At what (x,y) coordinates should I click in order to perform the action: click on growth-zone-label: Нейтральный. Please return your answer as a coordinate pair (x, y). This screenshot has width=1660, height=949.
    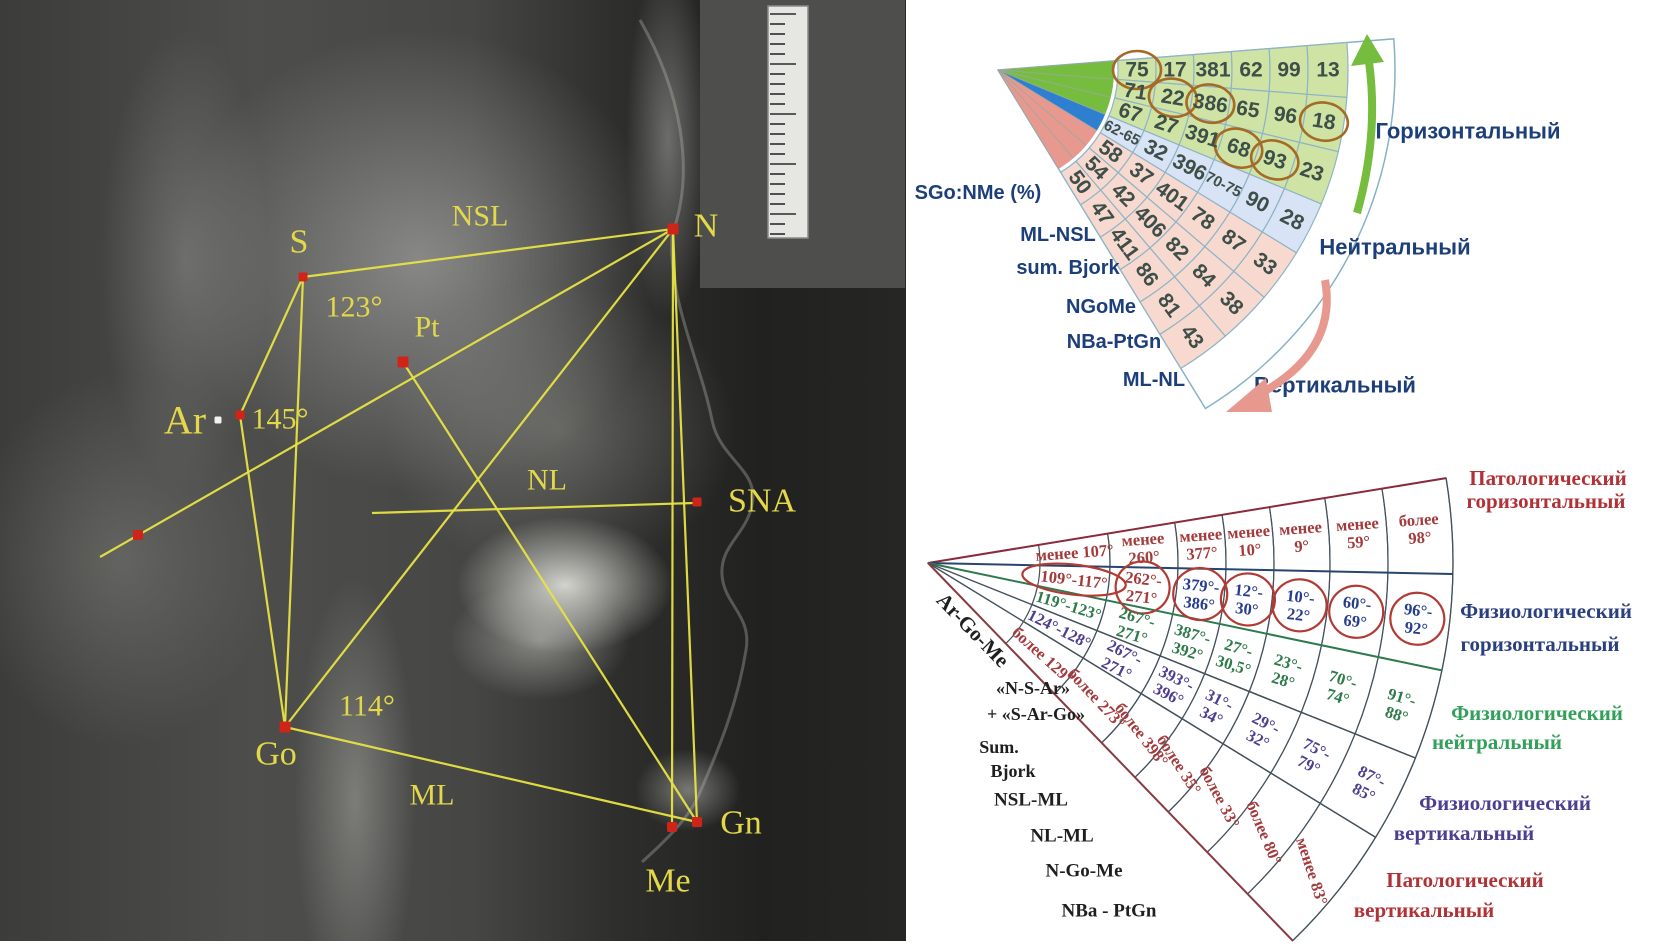
    Looking at the image, I should click on (1394, 247).